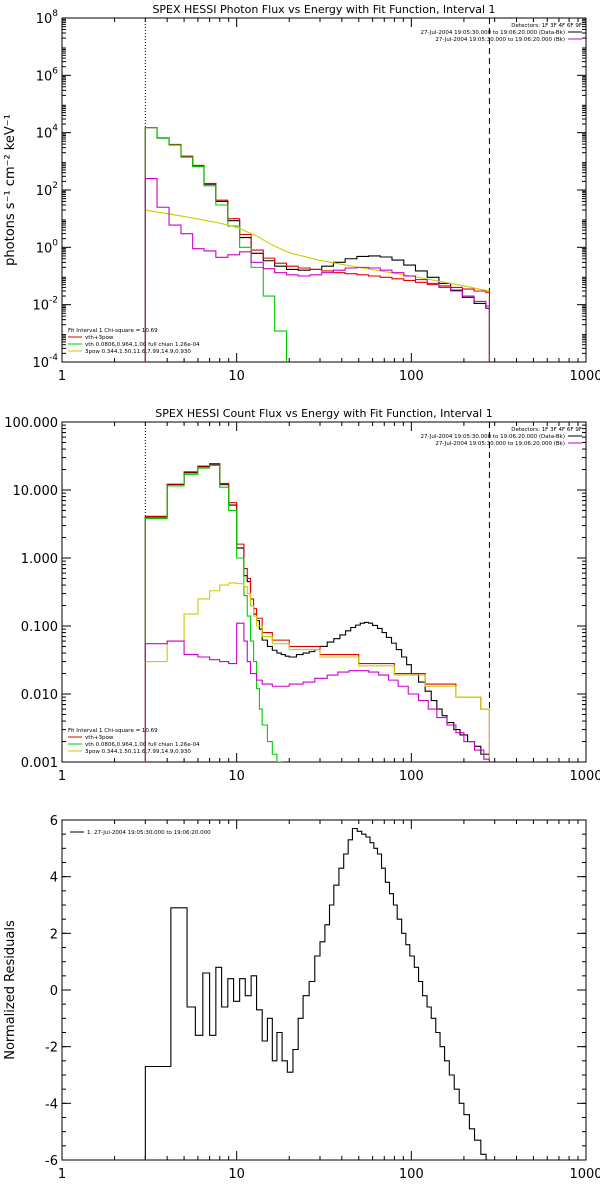 Image resolution: width=600 pixels, height=1200 pixels. What do you see at coordinates (54, 821) in the screenshot?
I see `y-tick-label: 6` at bounding box center [54, 821].